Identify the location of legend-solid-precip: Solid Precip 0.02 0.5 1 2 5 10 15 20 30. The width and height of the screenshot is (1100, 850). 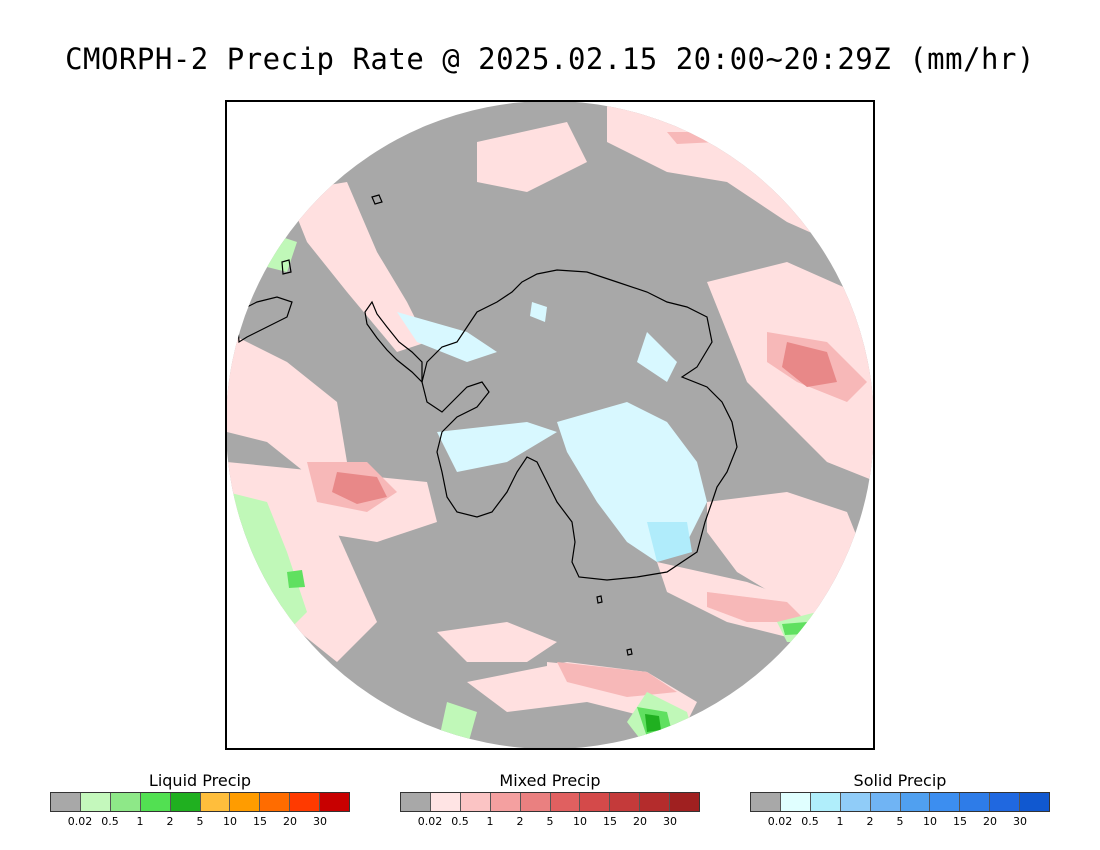
(900, 800).